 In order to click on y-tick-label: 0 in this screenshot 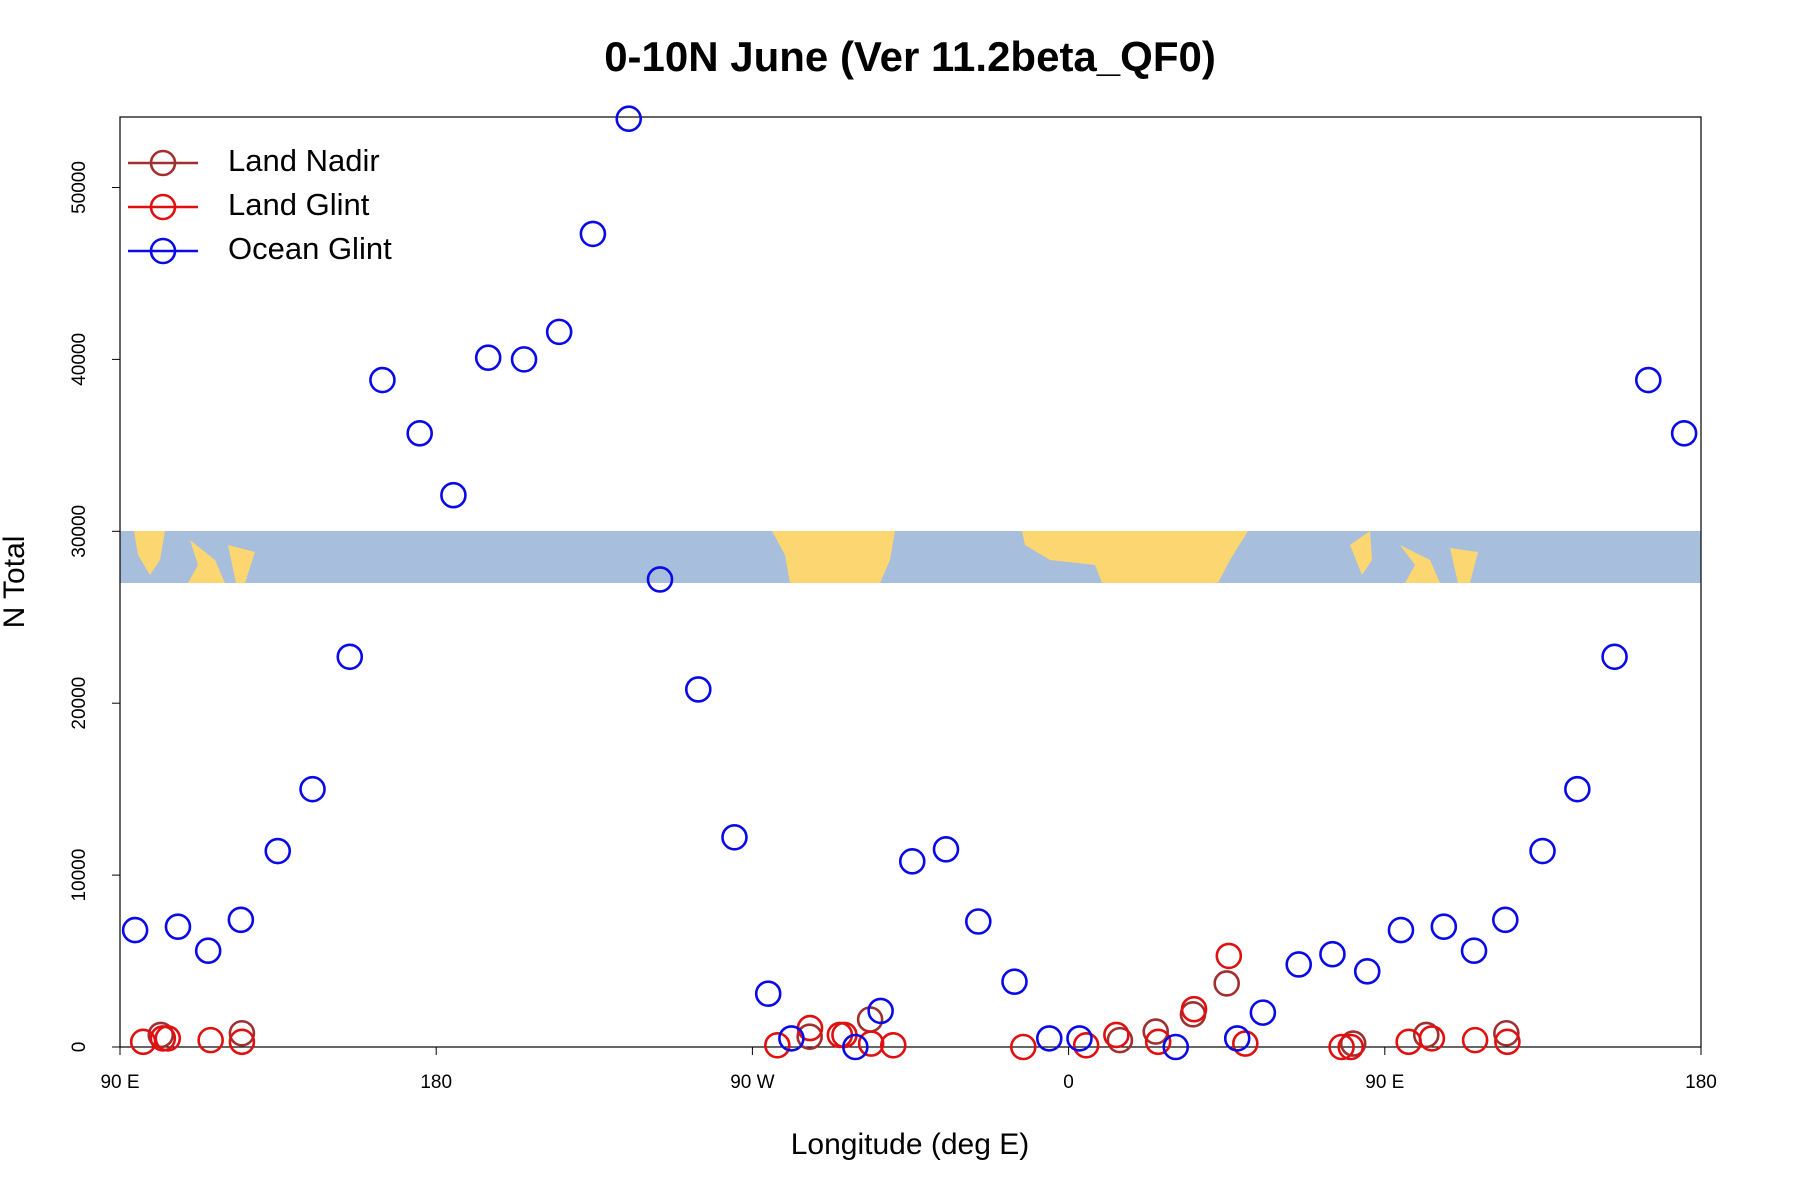, I will do `click(79, 1047)`.